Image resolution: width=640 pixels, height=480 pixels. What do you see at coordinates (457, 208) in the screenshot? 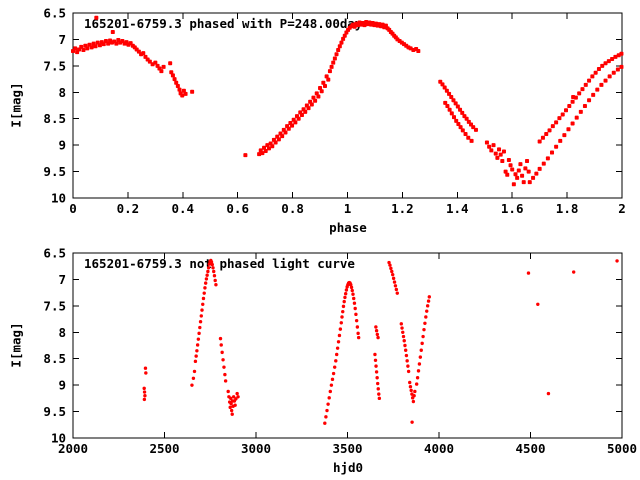
I see `top-panel-x-tick-label: 1.4` at bounding box center [457, 208].